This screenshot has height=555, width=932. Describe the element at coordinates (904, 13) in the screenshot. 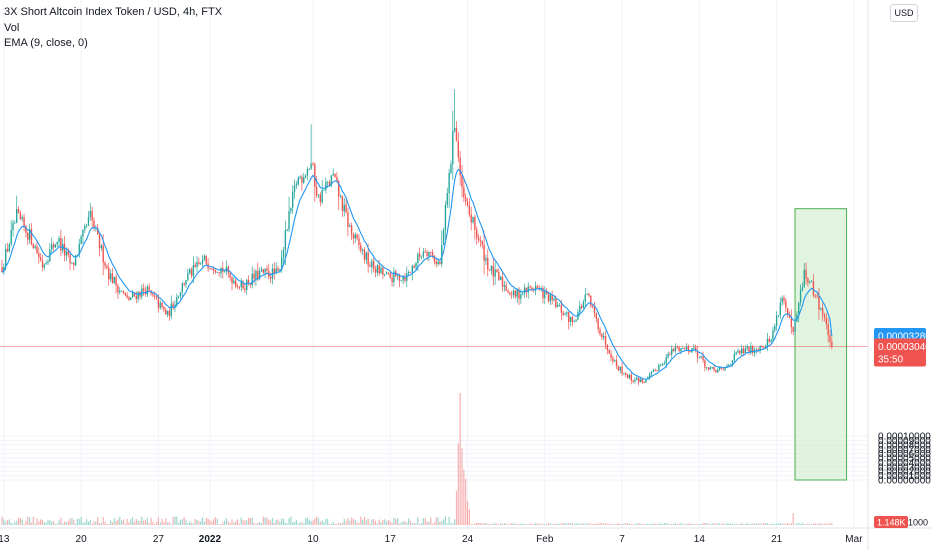

I see `currency-button: USD` at that location.